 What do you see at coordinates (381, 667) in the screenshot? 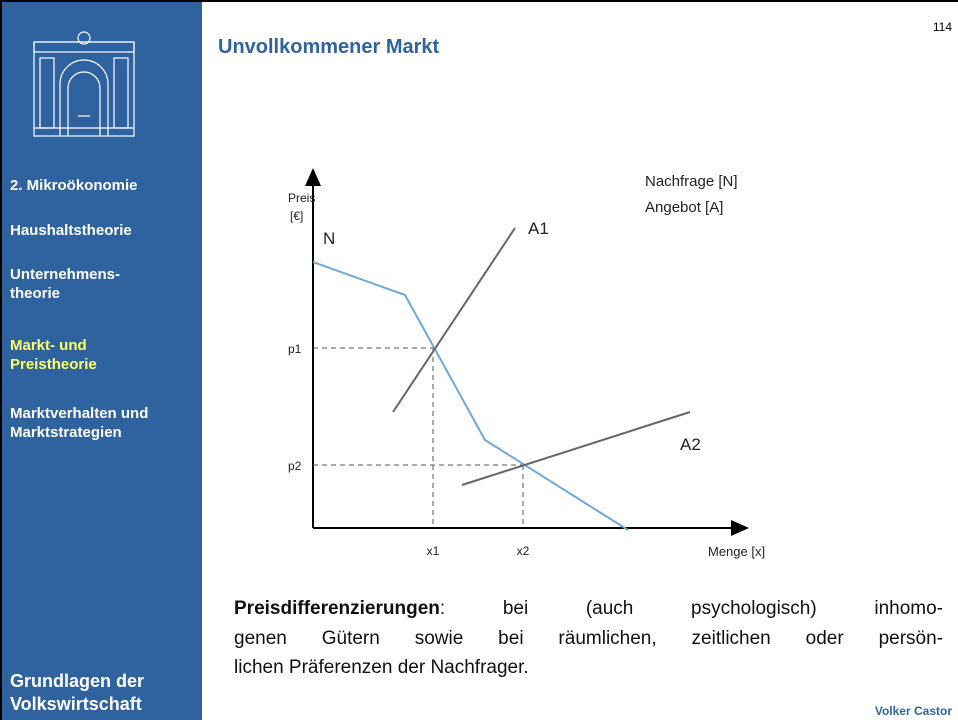
I see `text-line: lichen Präferenzen der Nachfrager.` at bounding box center [381, 667].